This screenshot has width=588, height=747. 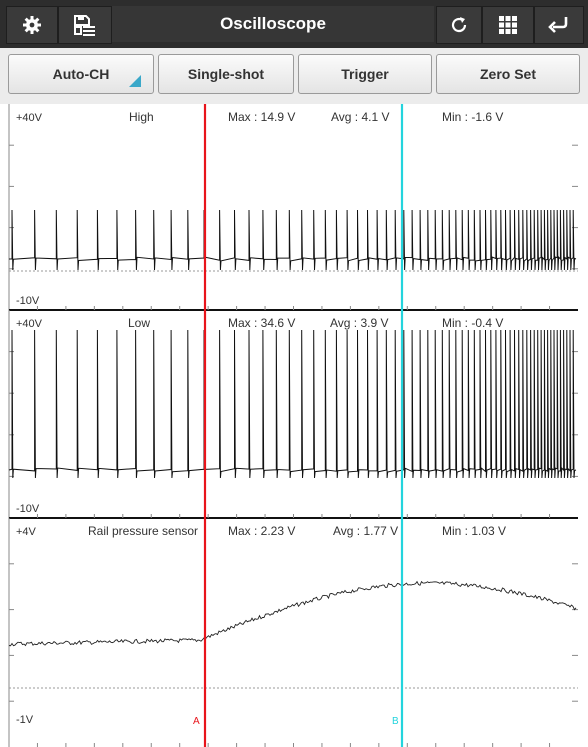 What do you see at coordinates (261, 531) in the screenshot?
I see `channel-max: Max : 2.23 V` at bounding box center [261, 531].